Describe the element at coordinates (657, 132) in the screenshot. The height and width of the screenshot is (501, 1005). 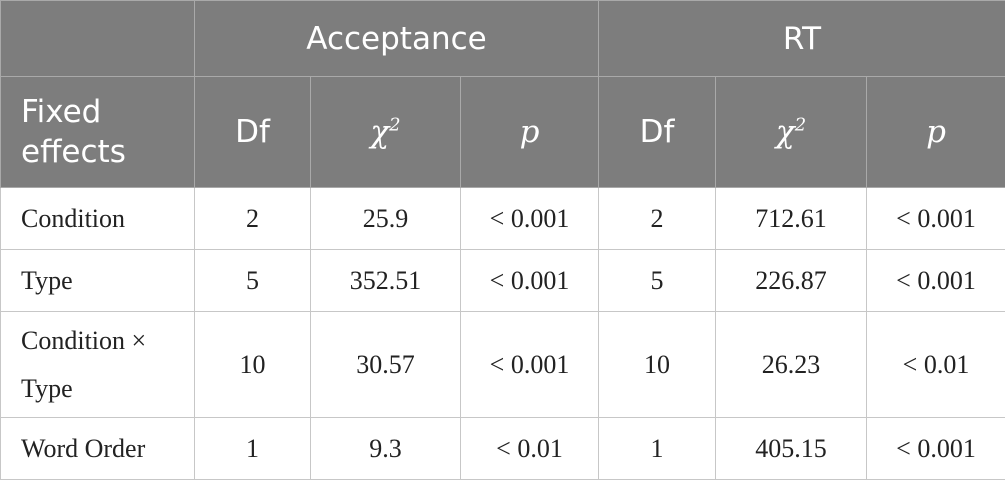
I see `header-rt-df: Df` at that location.